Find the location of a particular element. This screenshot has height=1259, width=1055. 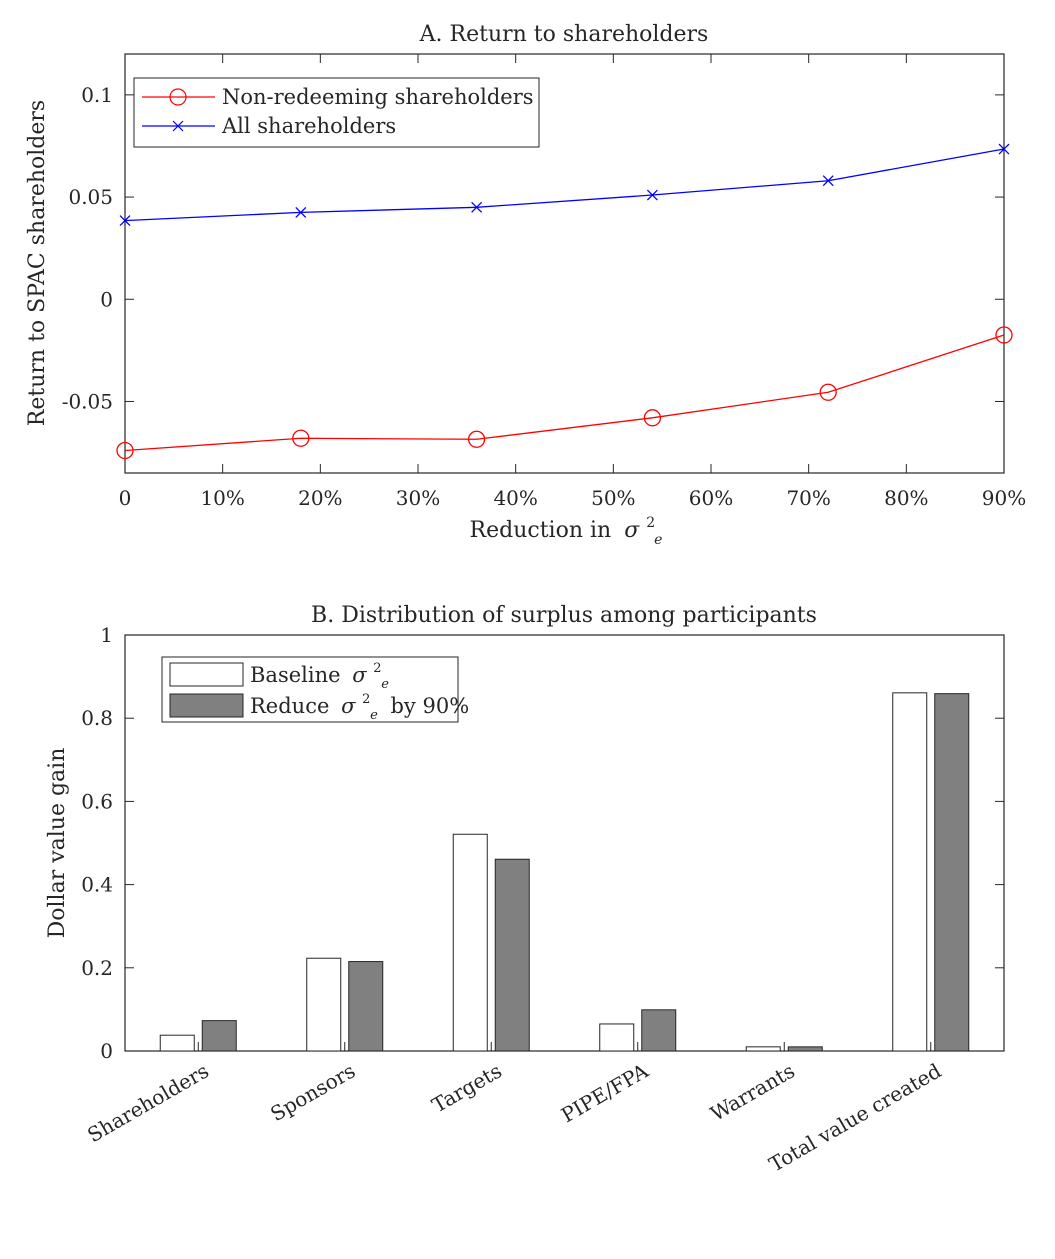

panel-b-xtick-label: PIPE/FPA is located at coordinates (605, 1092).